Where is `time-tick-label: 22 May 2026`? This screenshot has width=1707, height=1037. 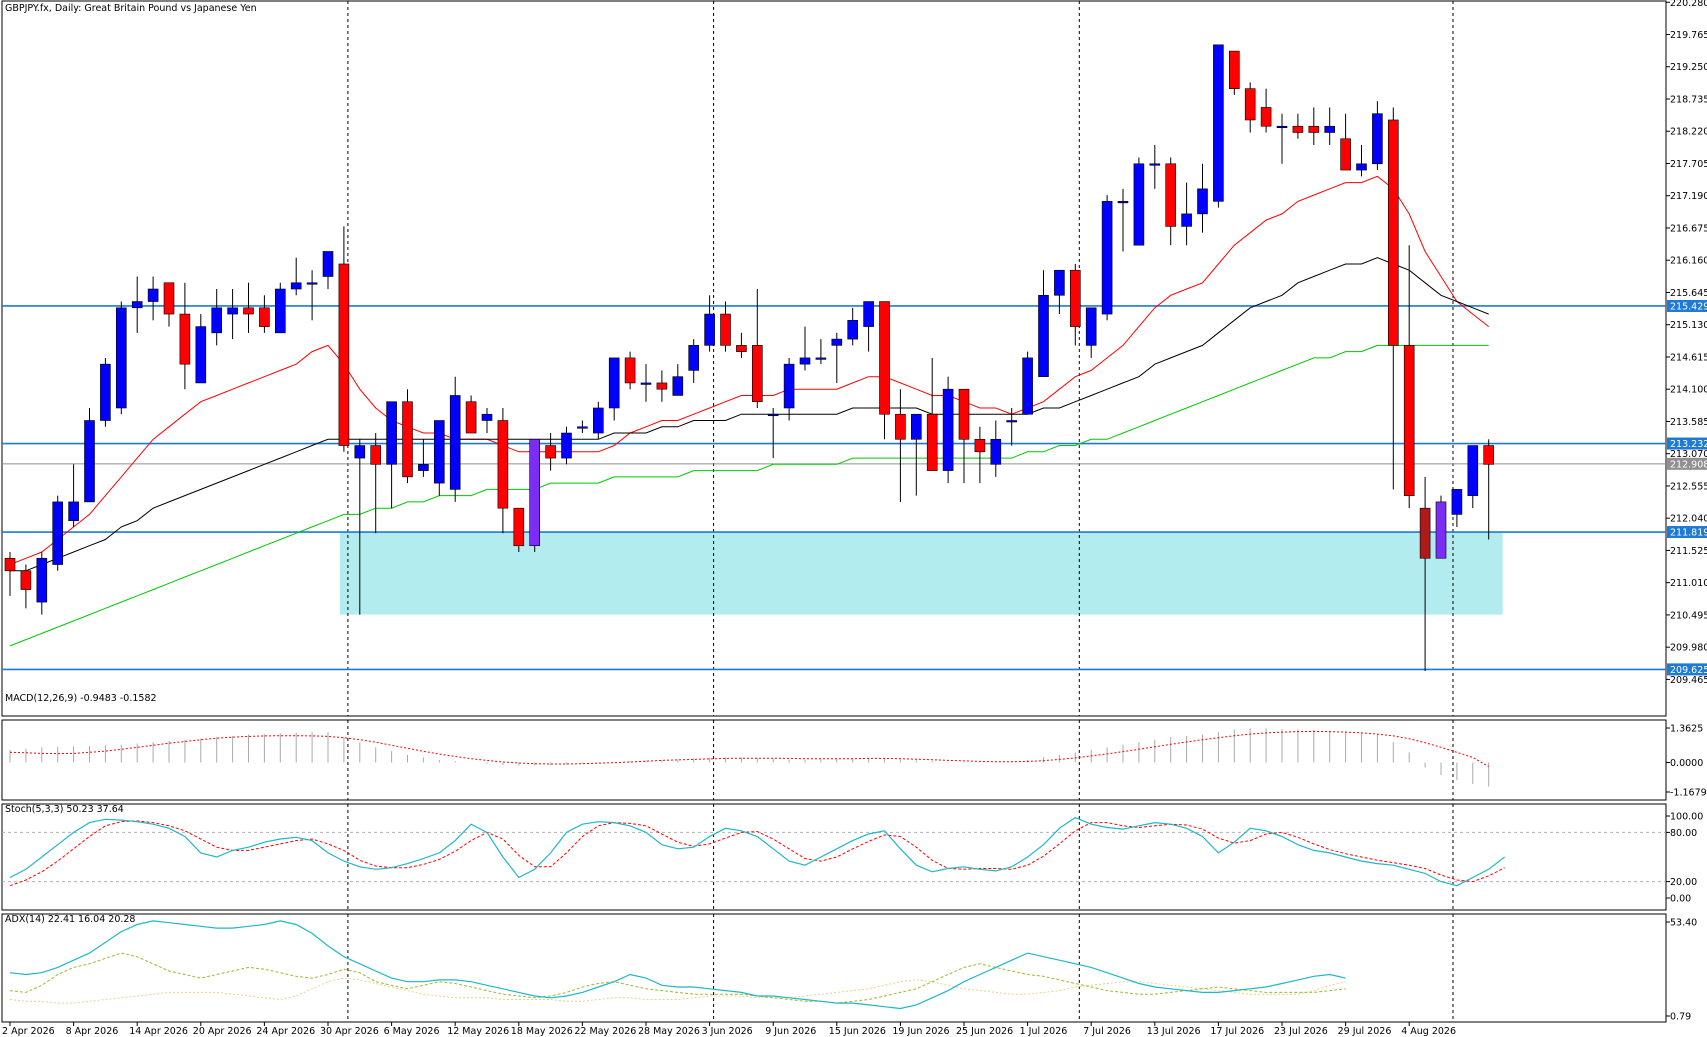 time-tick-label: 22 May 2026 is located at coordinates (605, 1031).